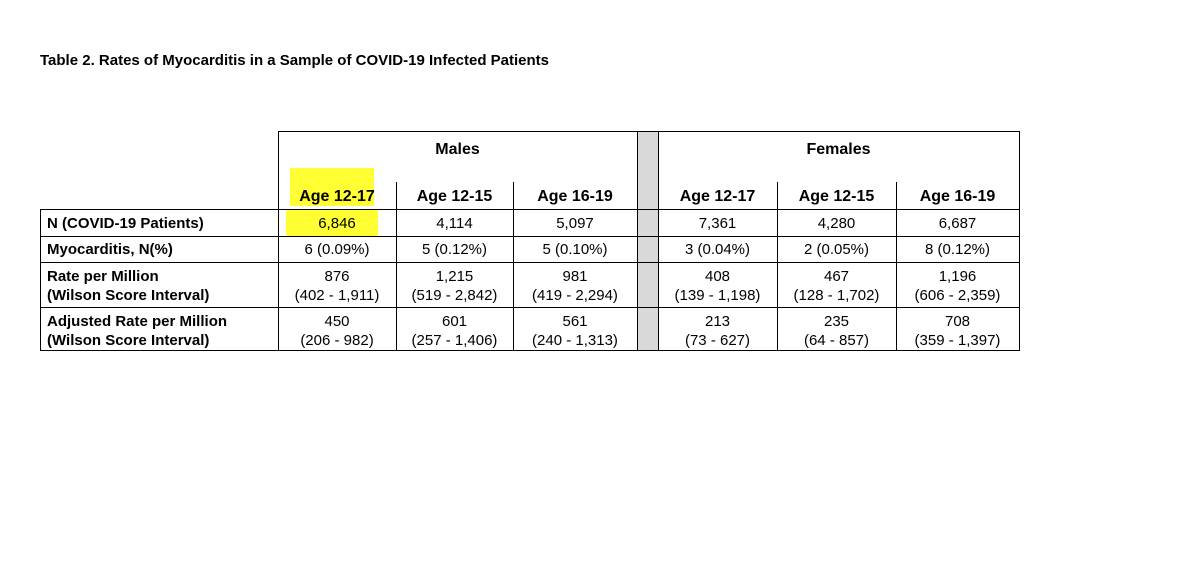  Describe the element at coordinates (957, 249) in the screenshot. I see `table-cell: 8 (0.12%)` at that location.